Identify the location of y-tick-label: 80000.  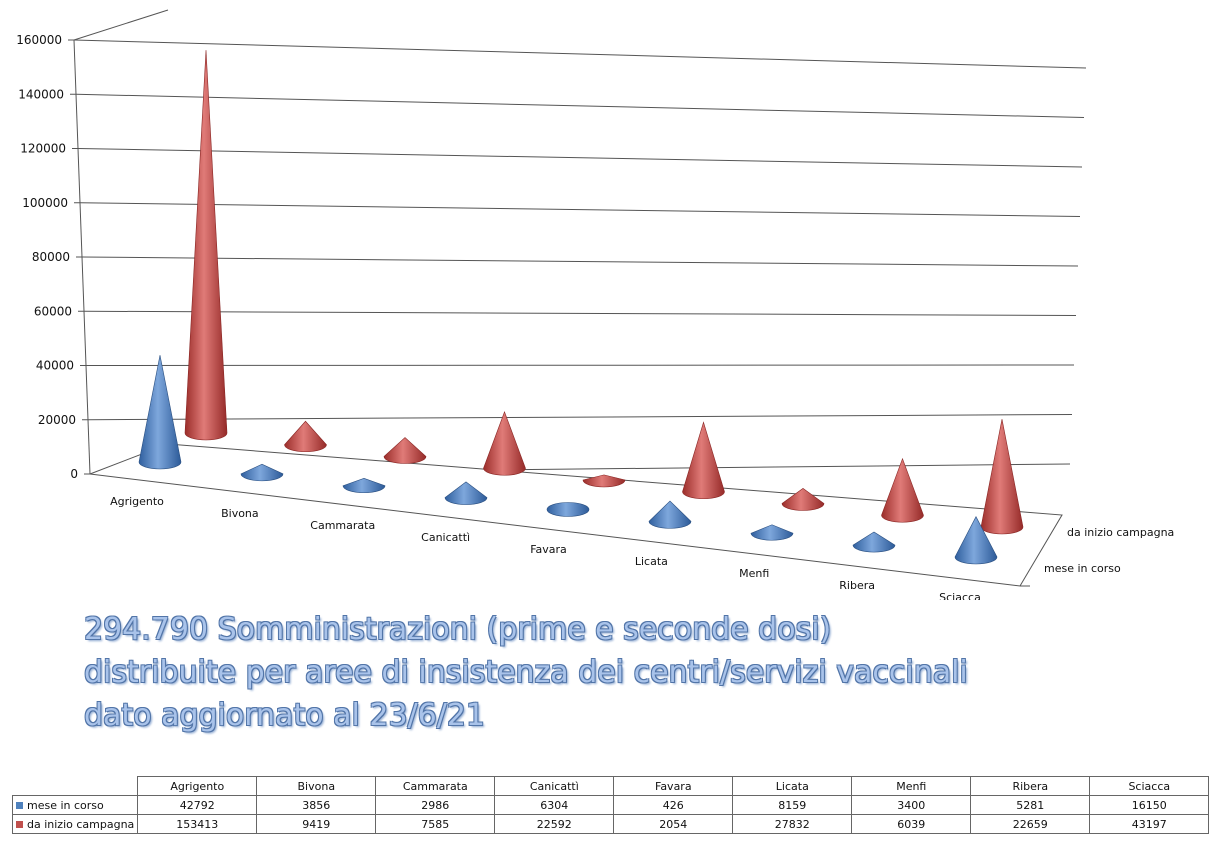
(51, 257).